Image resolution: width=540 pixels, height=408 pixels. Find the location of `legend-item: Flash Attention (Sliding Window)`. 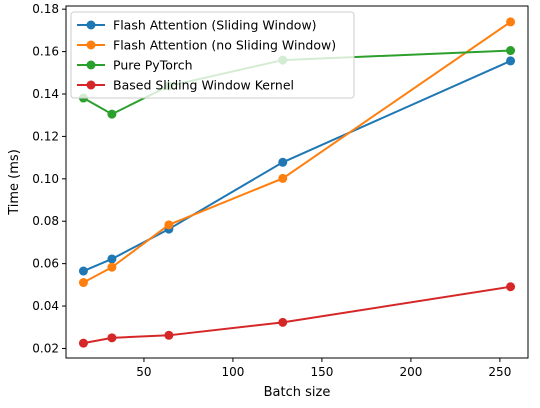

legend-item: Flash Attention (Sliding Window) is located at coordinates (197, 25).